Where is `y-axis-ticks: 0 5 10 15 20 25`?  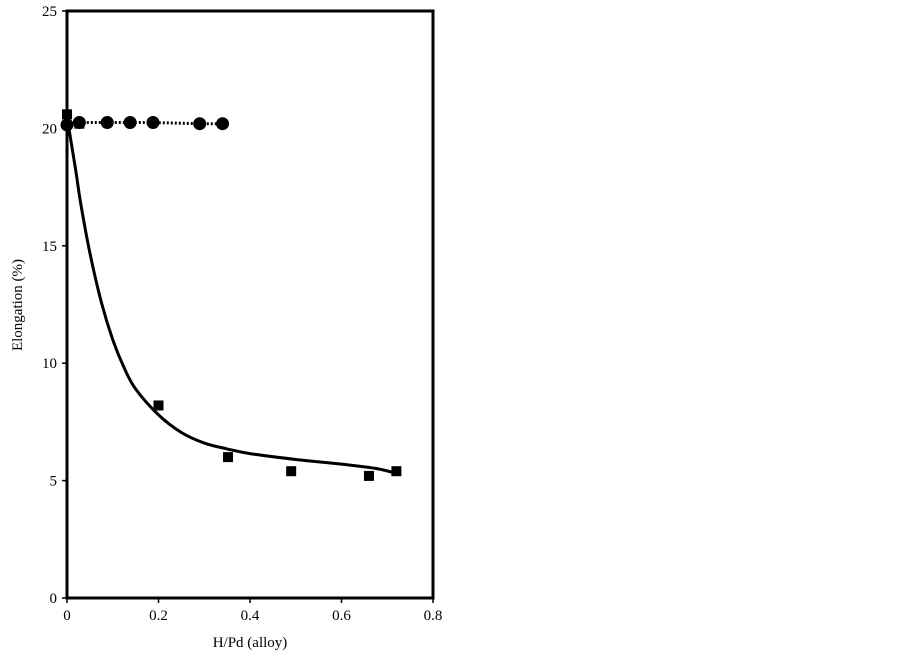
y-axis-ticks: 0 5 10 15 20 25 is located at coordinates (54, 305).